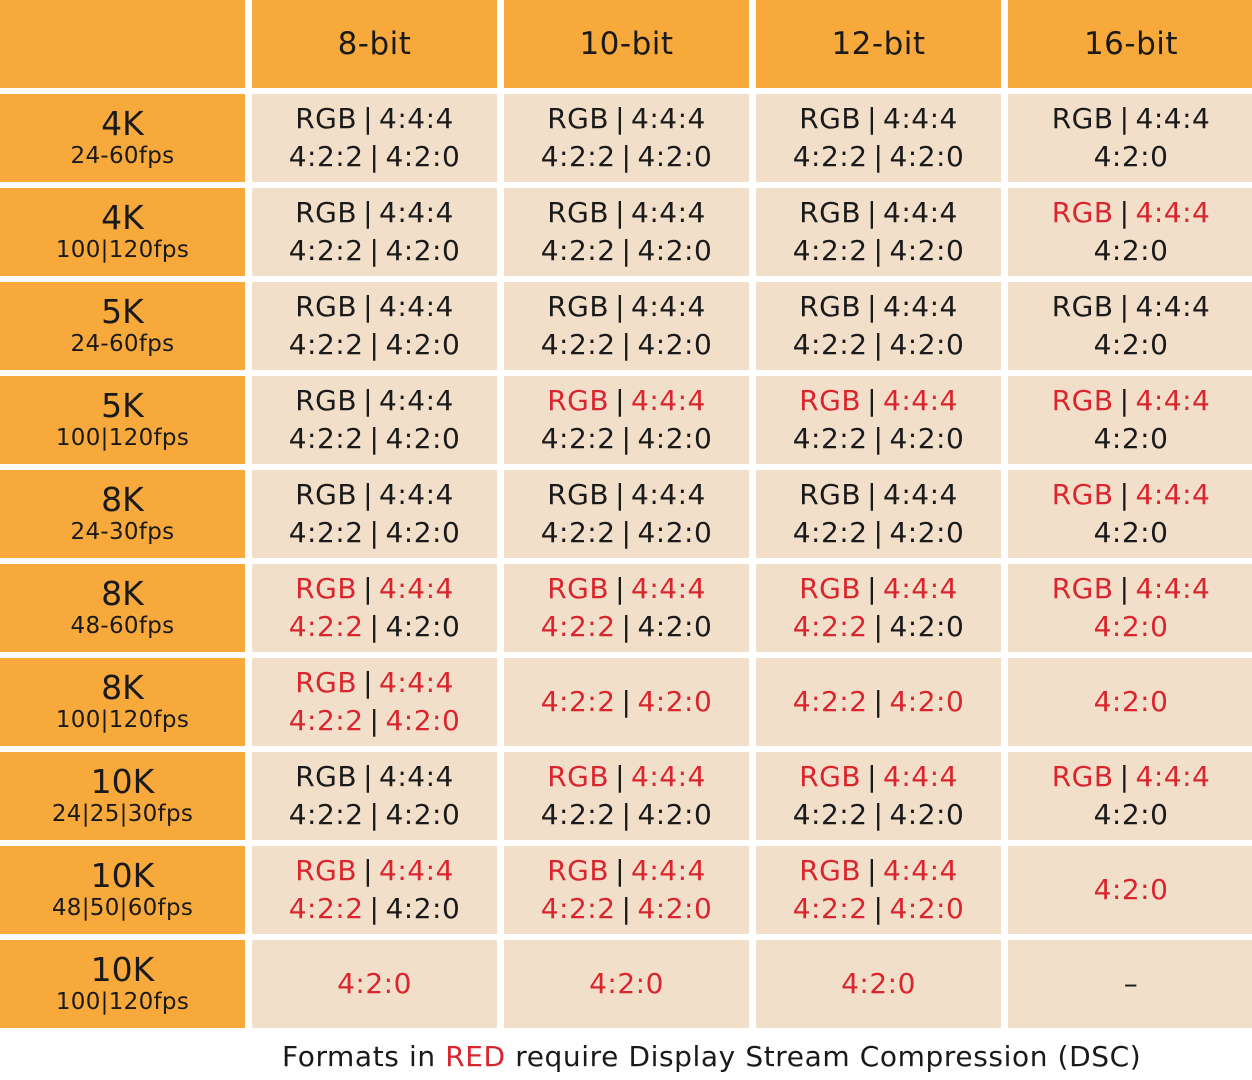 The image size is (1252, 1080). What do you see at coordinates (122, 123) in the screenshot?
I see `resolution-label: 4K` at bounding box center [122, 123].